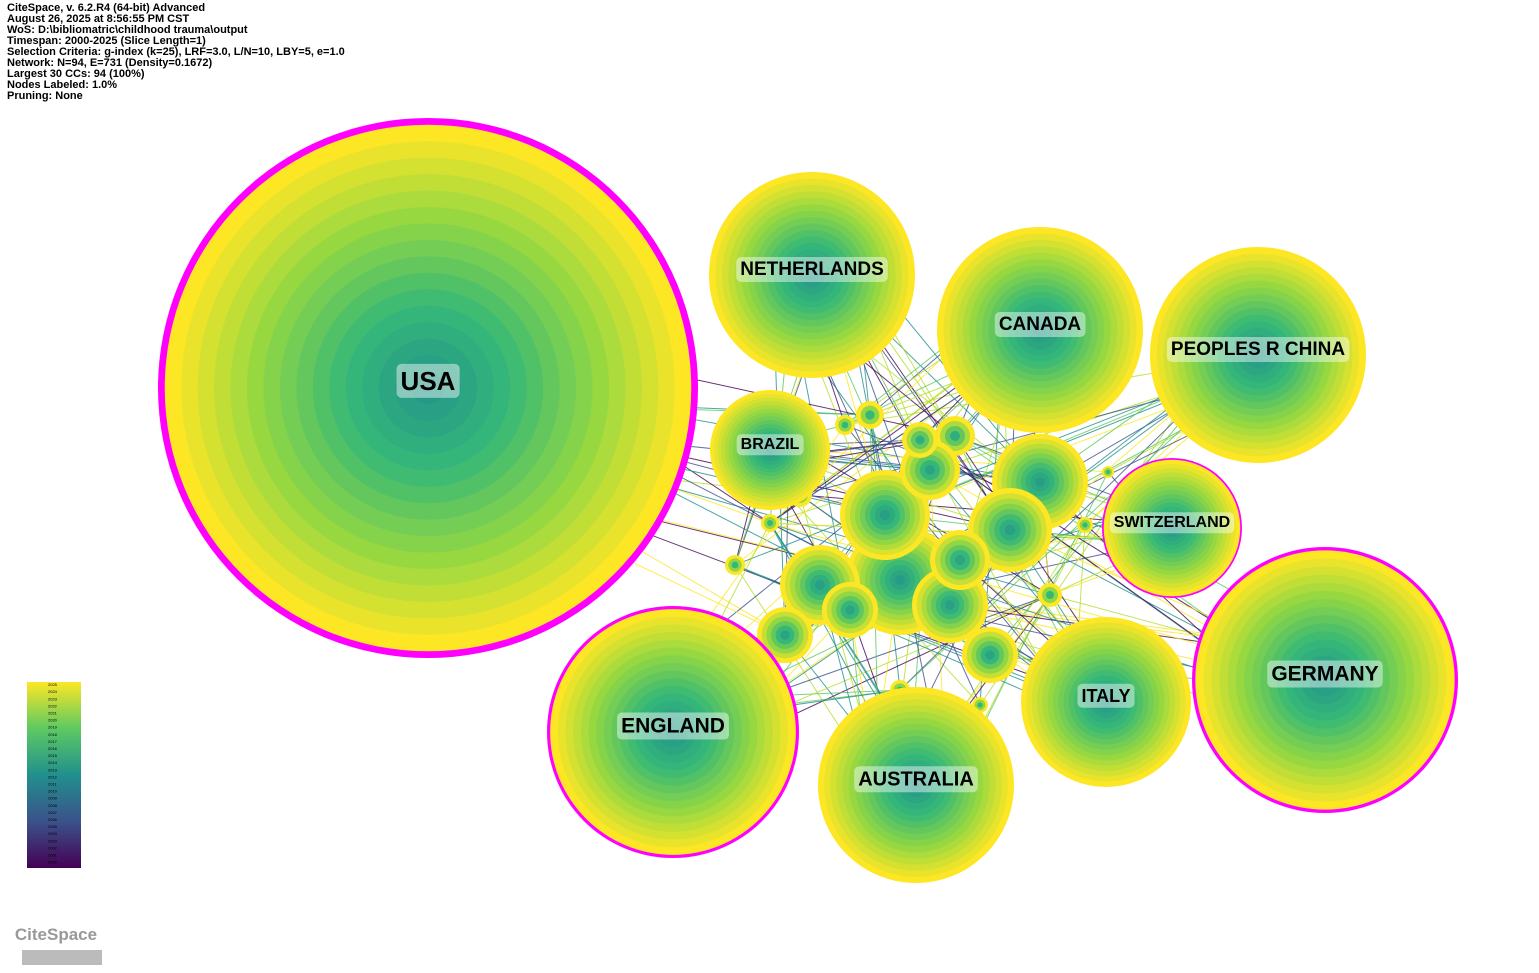  I want to click on legend-year: 2017, so click(53, 741).